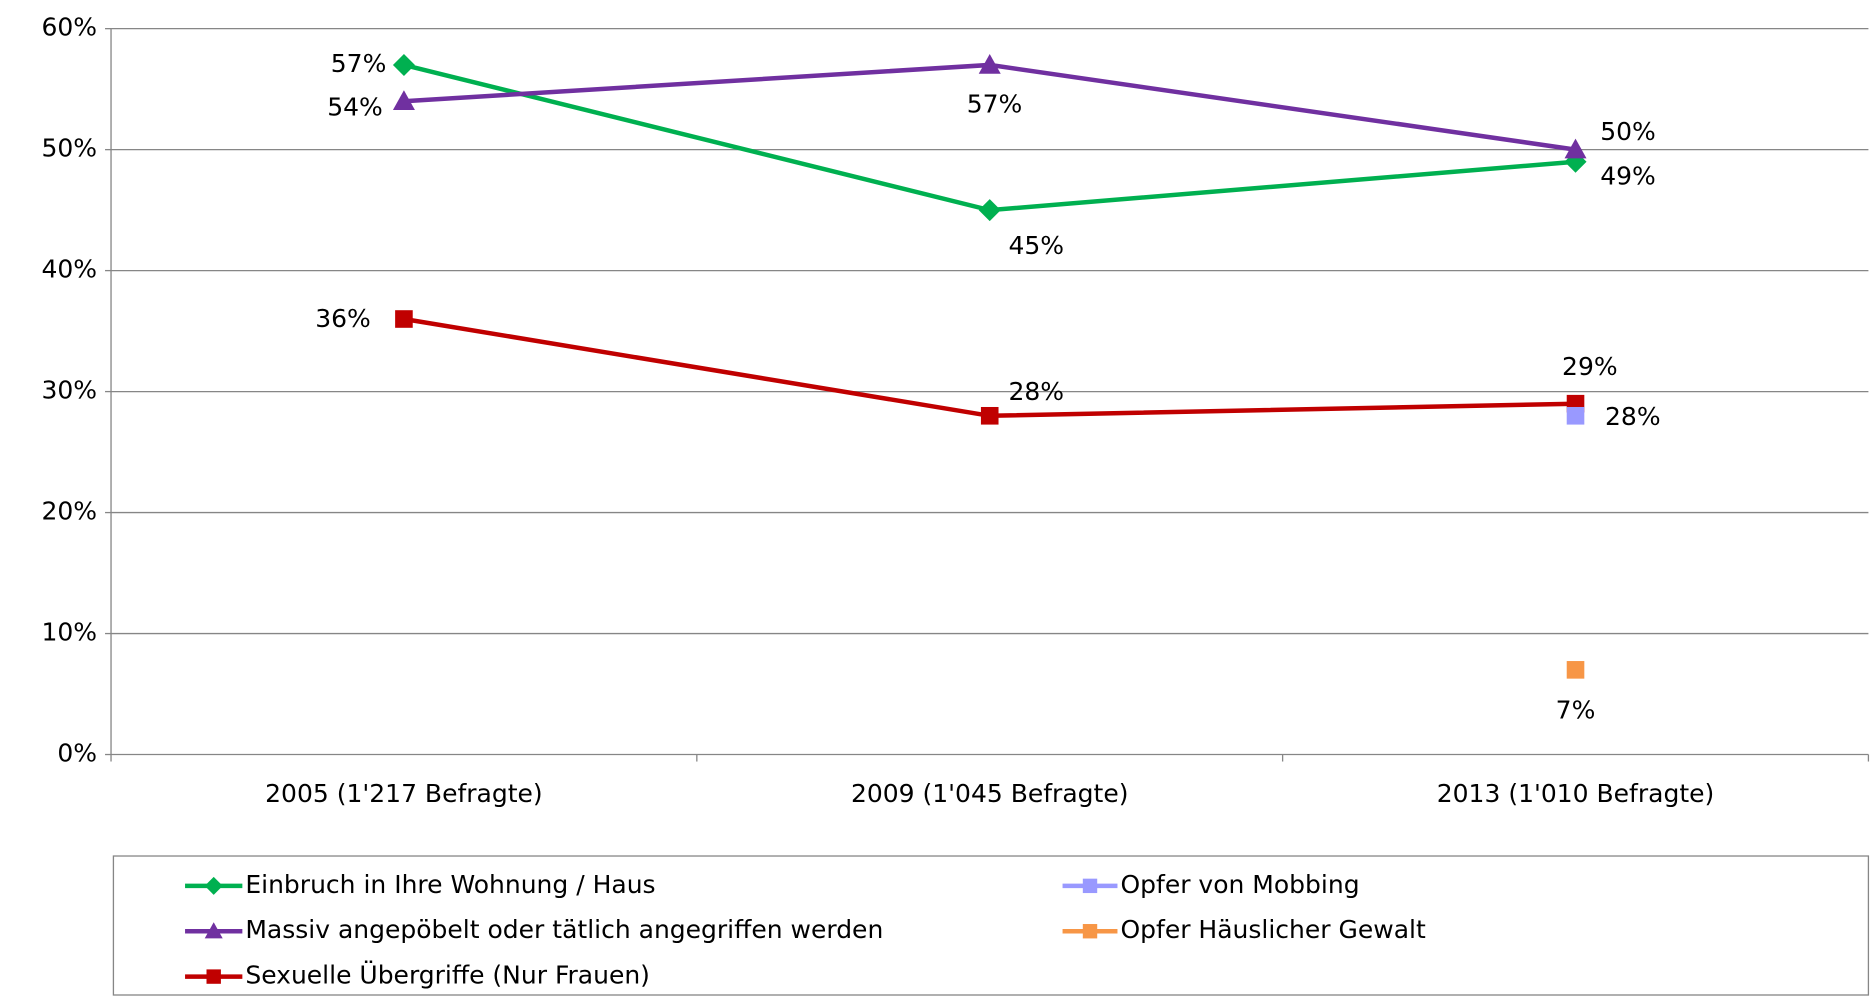 Image resolution: width=1872 pixels, height=998 pixels. Describe the element at coordinates (355, 106) in the screenshot. I see `data-label: 54%` at that location.